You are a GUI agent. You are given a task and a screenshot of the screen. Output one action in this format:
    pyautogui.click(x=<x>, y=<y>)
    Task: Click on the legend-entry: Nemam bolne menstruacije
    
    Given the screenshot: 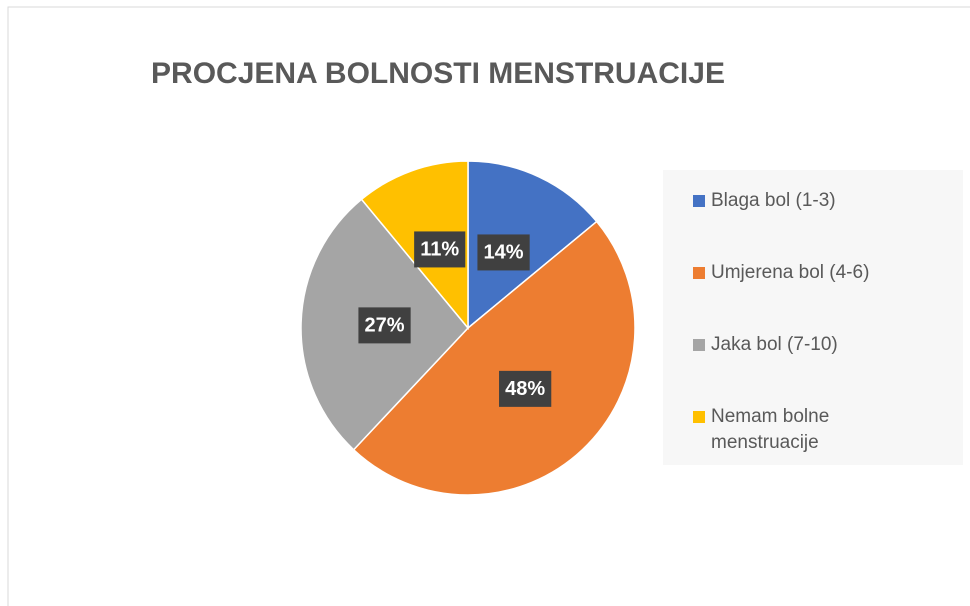 What is the action you would take?
    pyautogui.click(x=782, y=430)
    